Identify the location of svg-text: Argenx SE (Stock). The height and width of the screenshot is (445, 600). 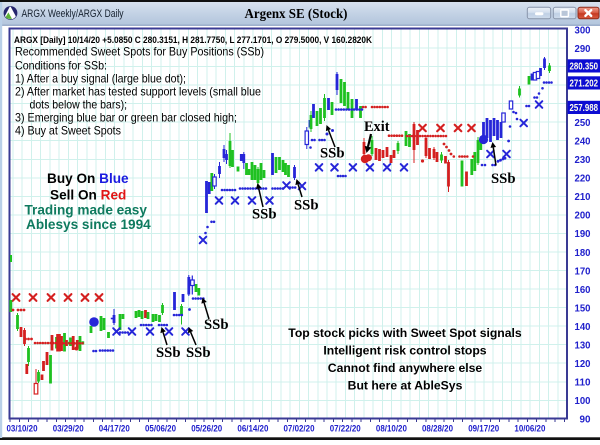
(296, 14).